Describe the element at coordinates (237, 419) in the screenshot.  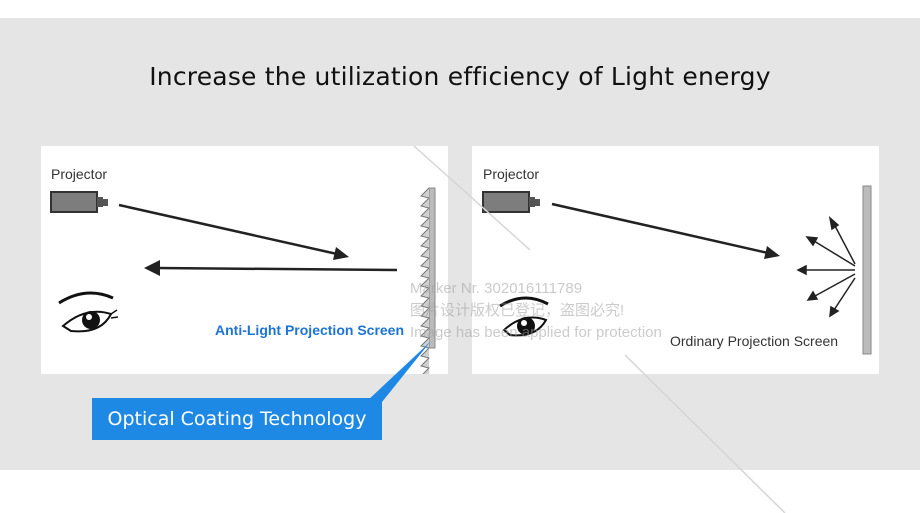
I see `optical-coating-callout: Optical Coating Technology` at that location.